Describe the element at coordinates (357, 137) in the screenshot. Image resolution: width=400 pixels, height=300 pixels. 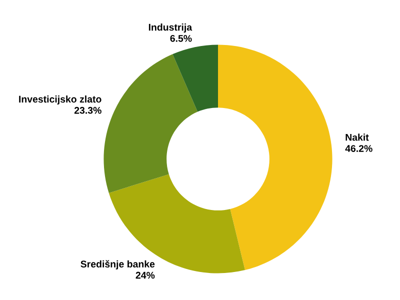
I see `slice-label: Nakit` at that location.